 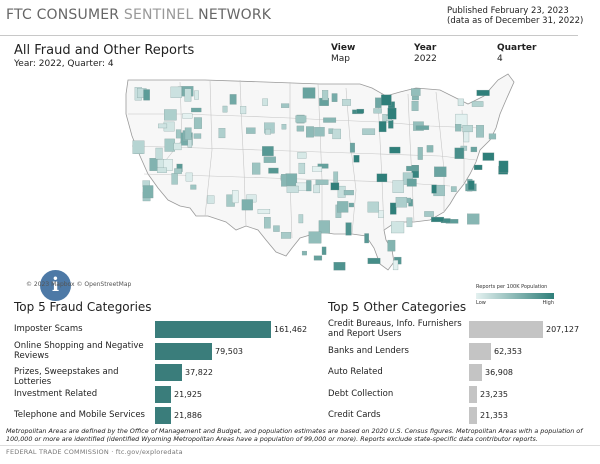 I want to click on fraud-bar, so click(x=213, y=329).